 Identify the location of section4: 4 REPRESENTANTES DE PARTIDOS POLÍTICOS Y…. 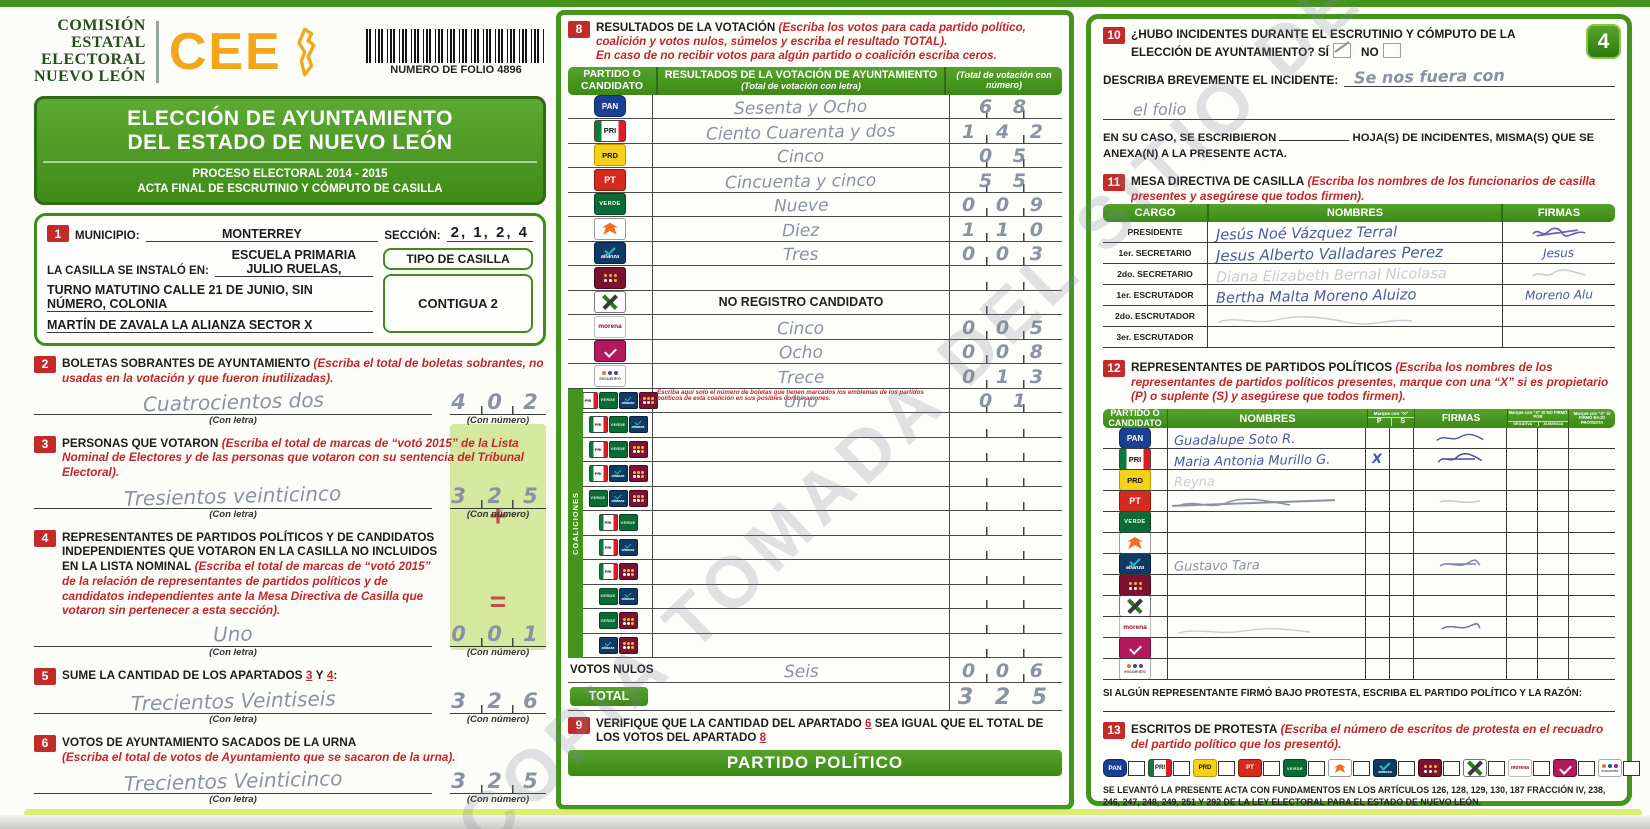
(290, 594).